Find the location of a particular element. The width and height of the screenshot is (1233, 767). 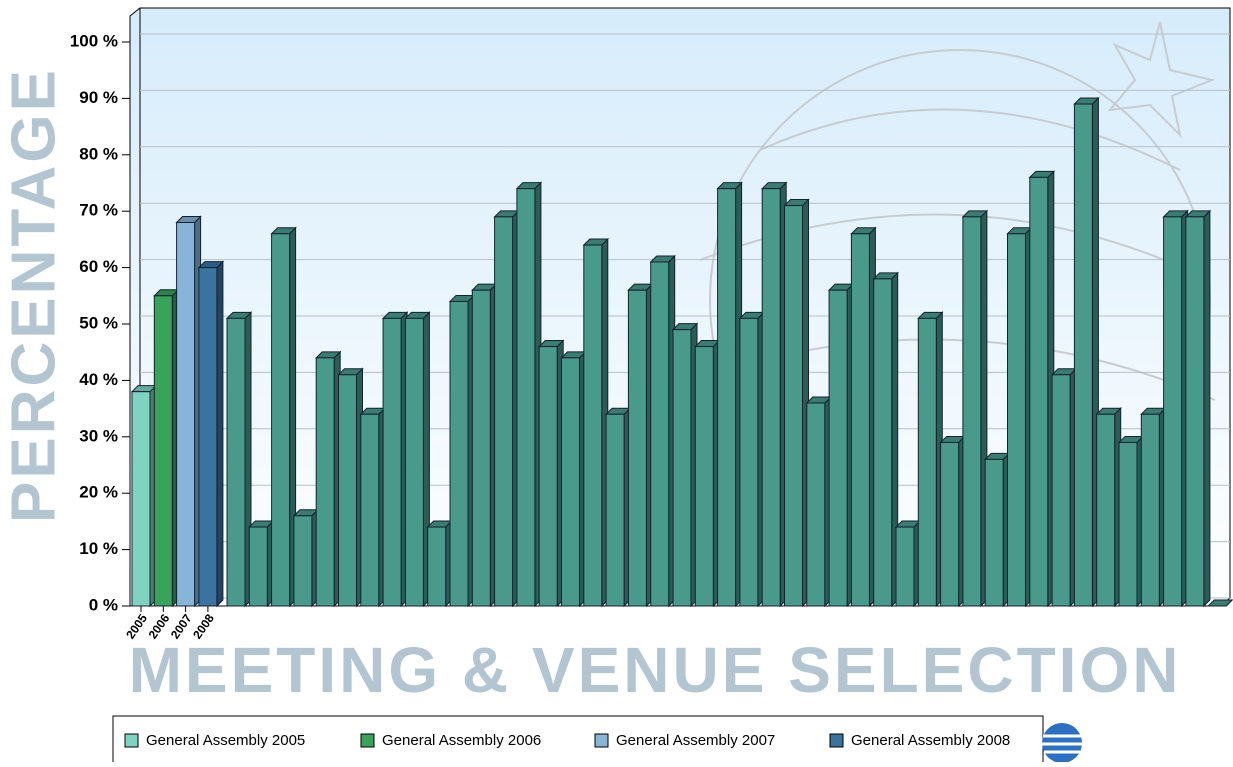

x-axis-label: MEETING & VENUE SELECTION is located at coordinates (655, 670).